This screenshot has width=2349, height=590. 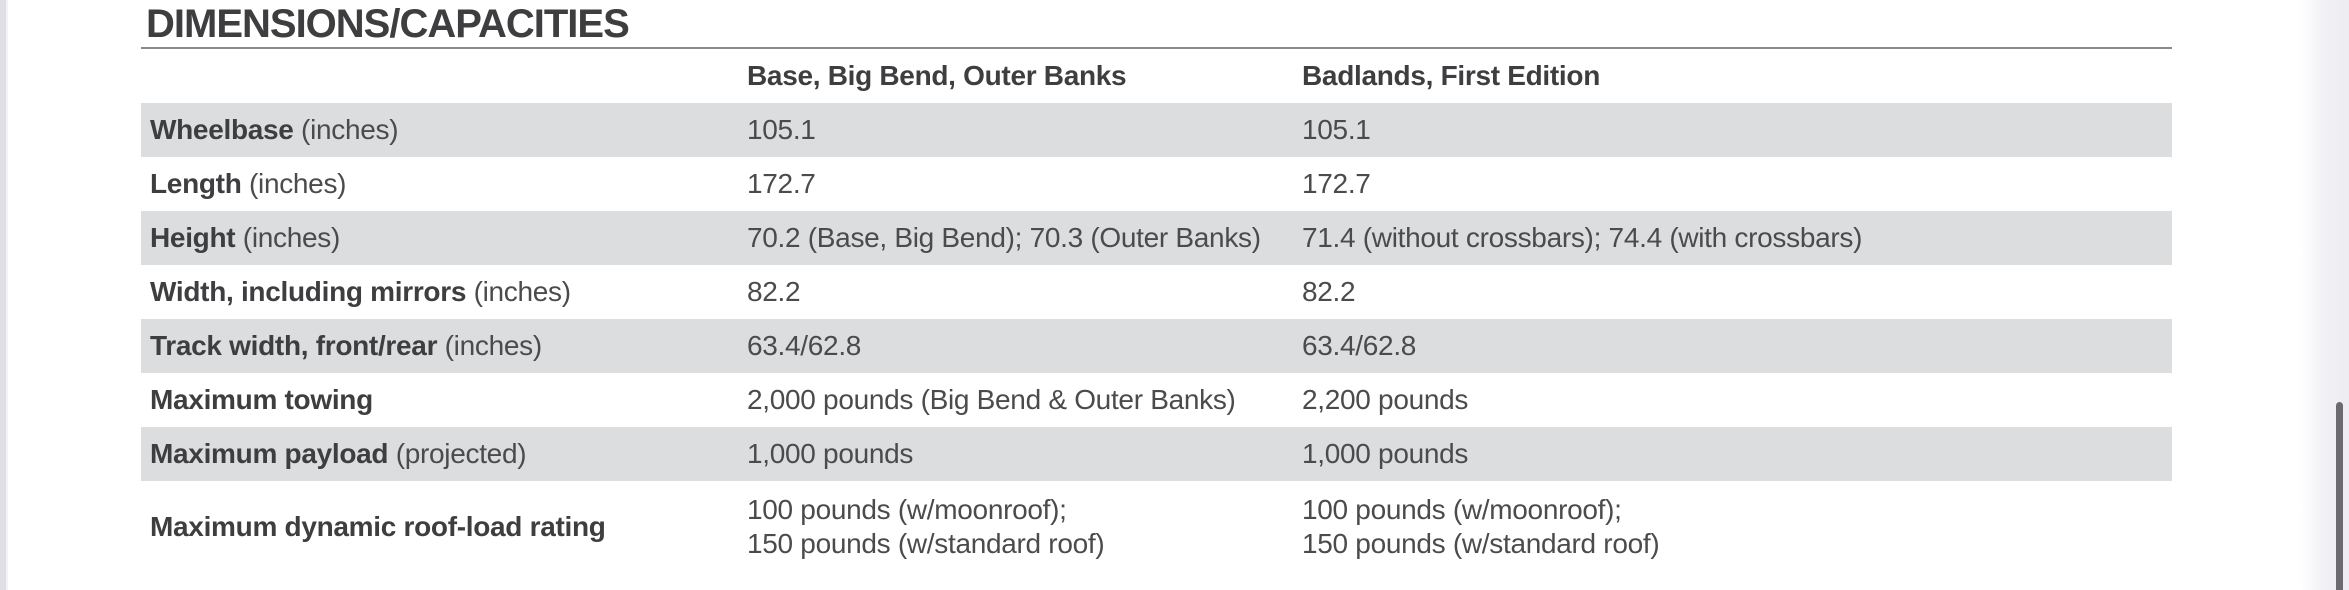 What do you see at coordinates (1359, 345) in the screenshot?
I see `cell-badlands-firstedition: 63.4/62.8` at bounding box center [1359, 345].